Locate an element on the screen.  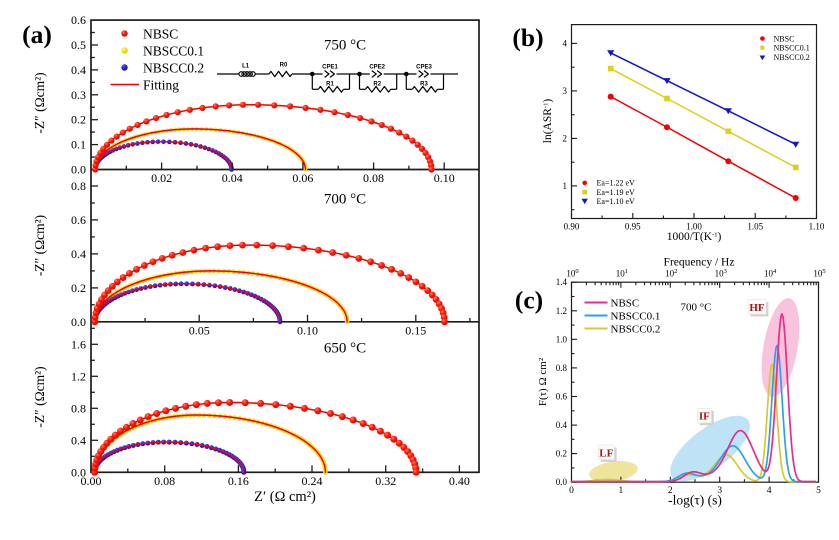
svg-text: CPE2 is located at coordinates (377, 68).